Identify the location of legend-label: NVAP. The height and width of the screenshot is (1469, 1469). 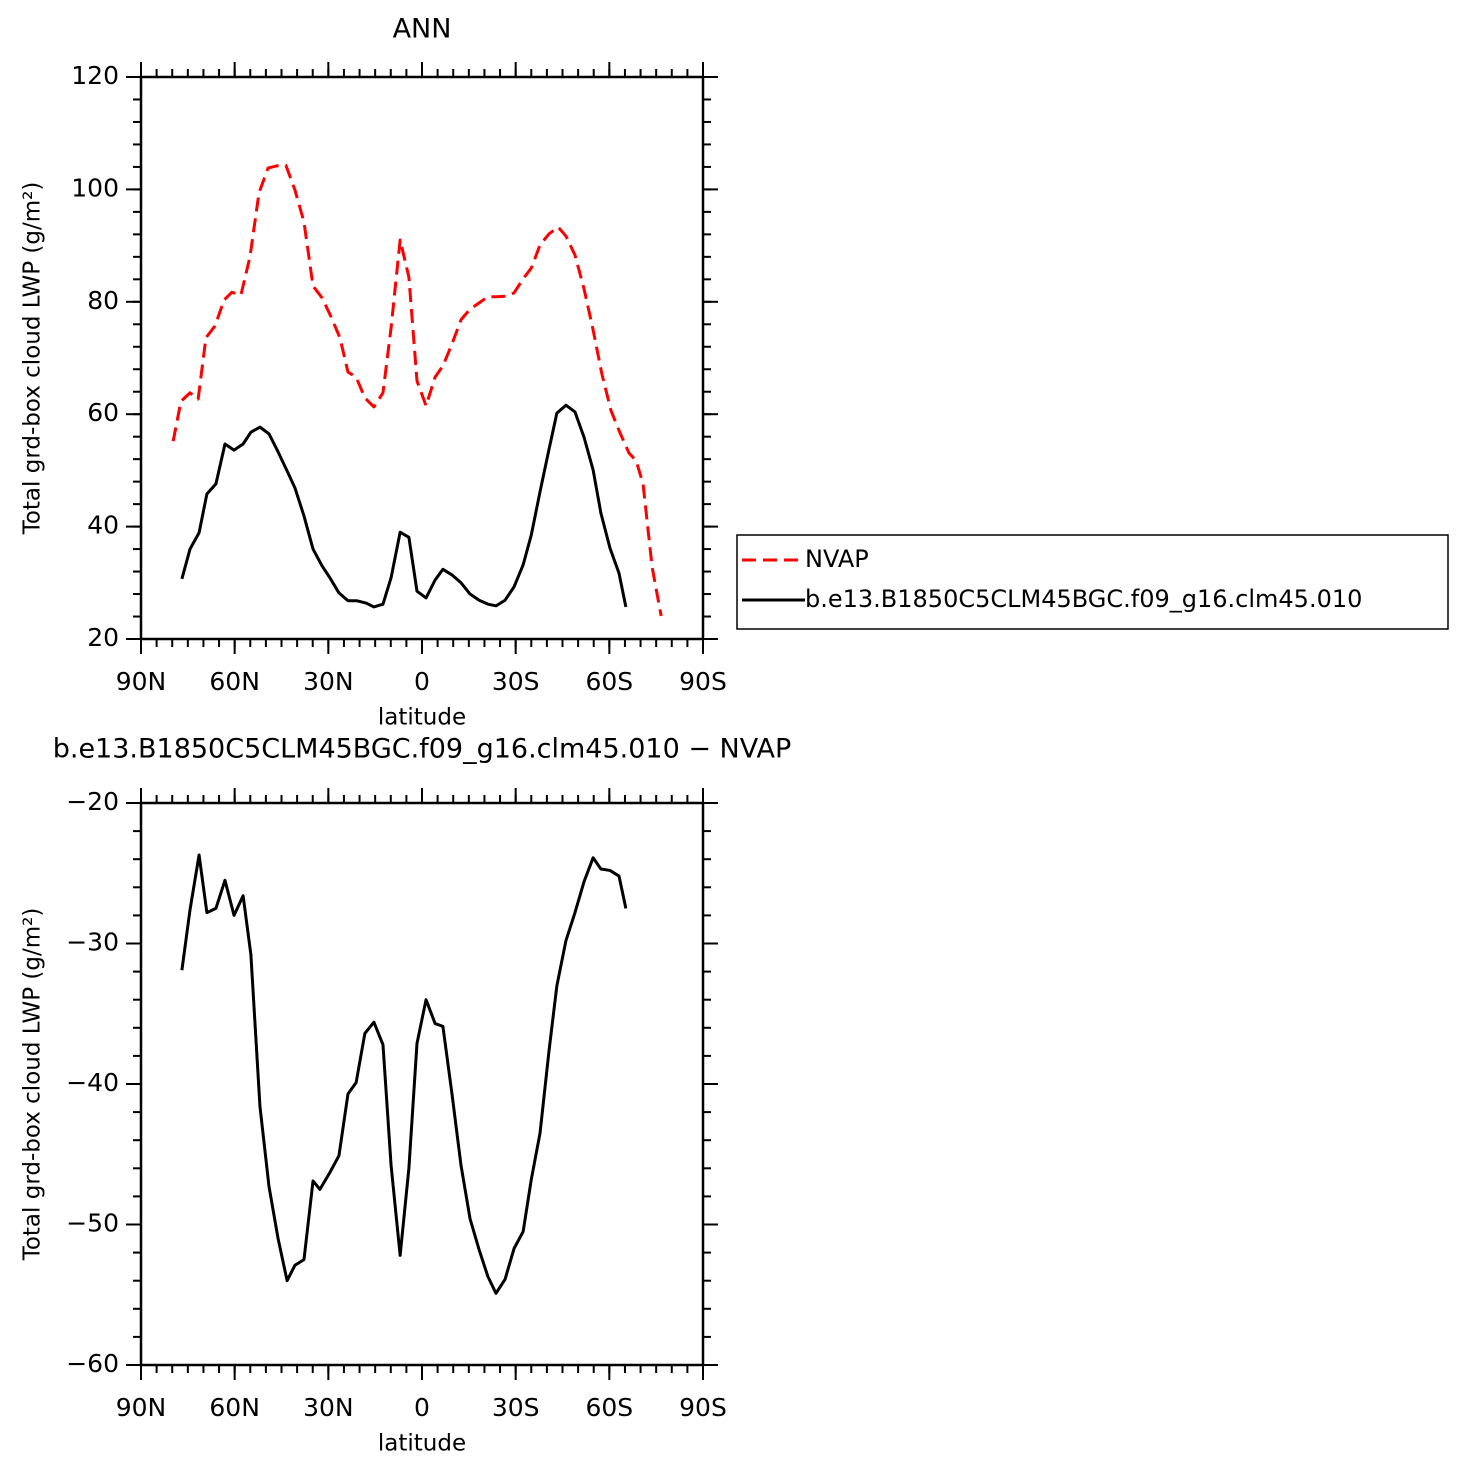
(837, 559).